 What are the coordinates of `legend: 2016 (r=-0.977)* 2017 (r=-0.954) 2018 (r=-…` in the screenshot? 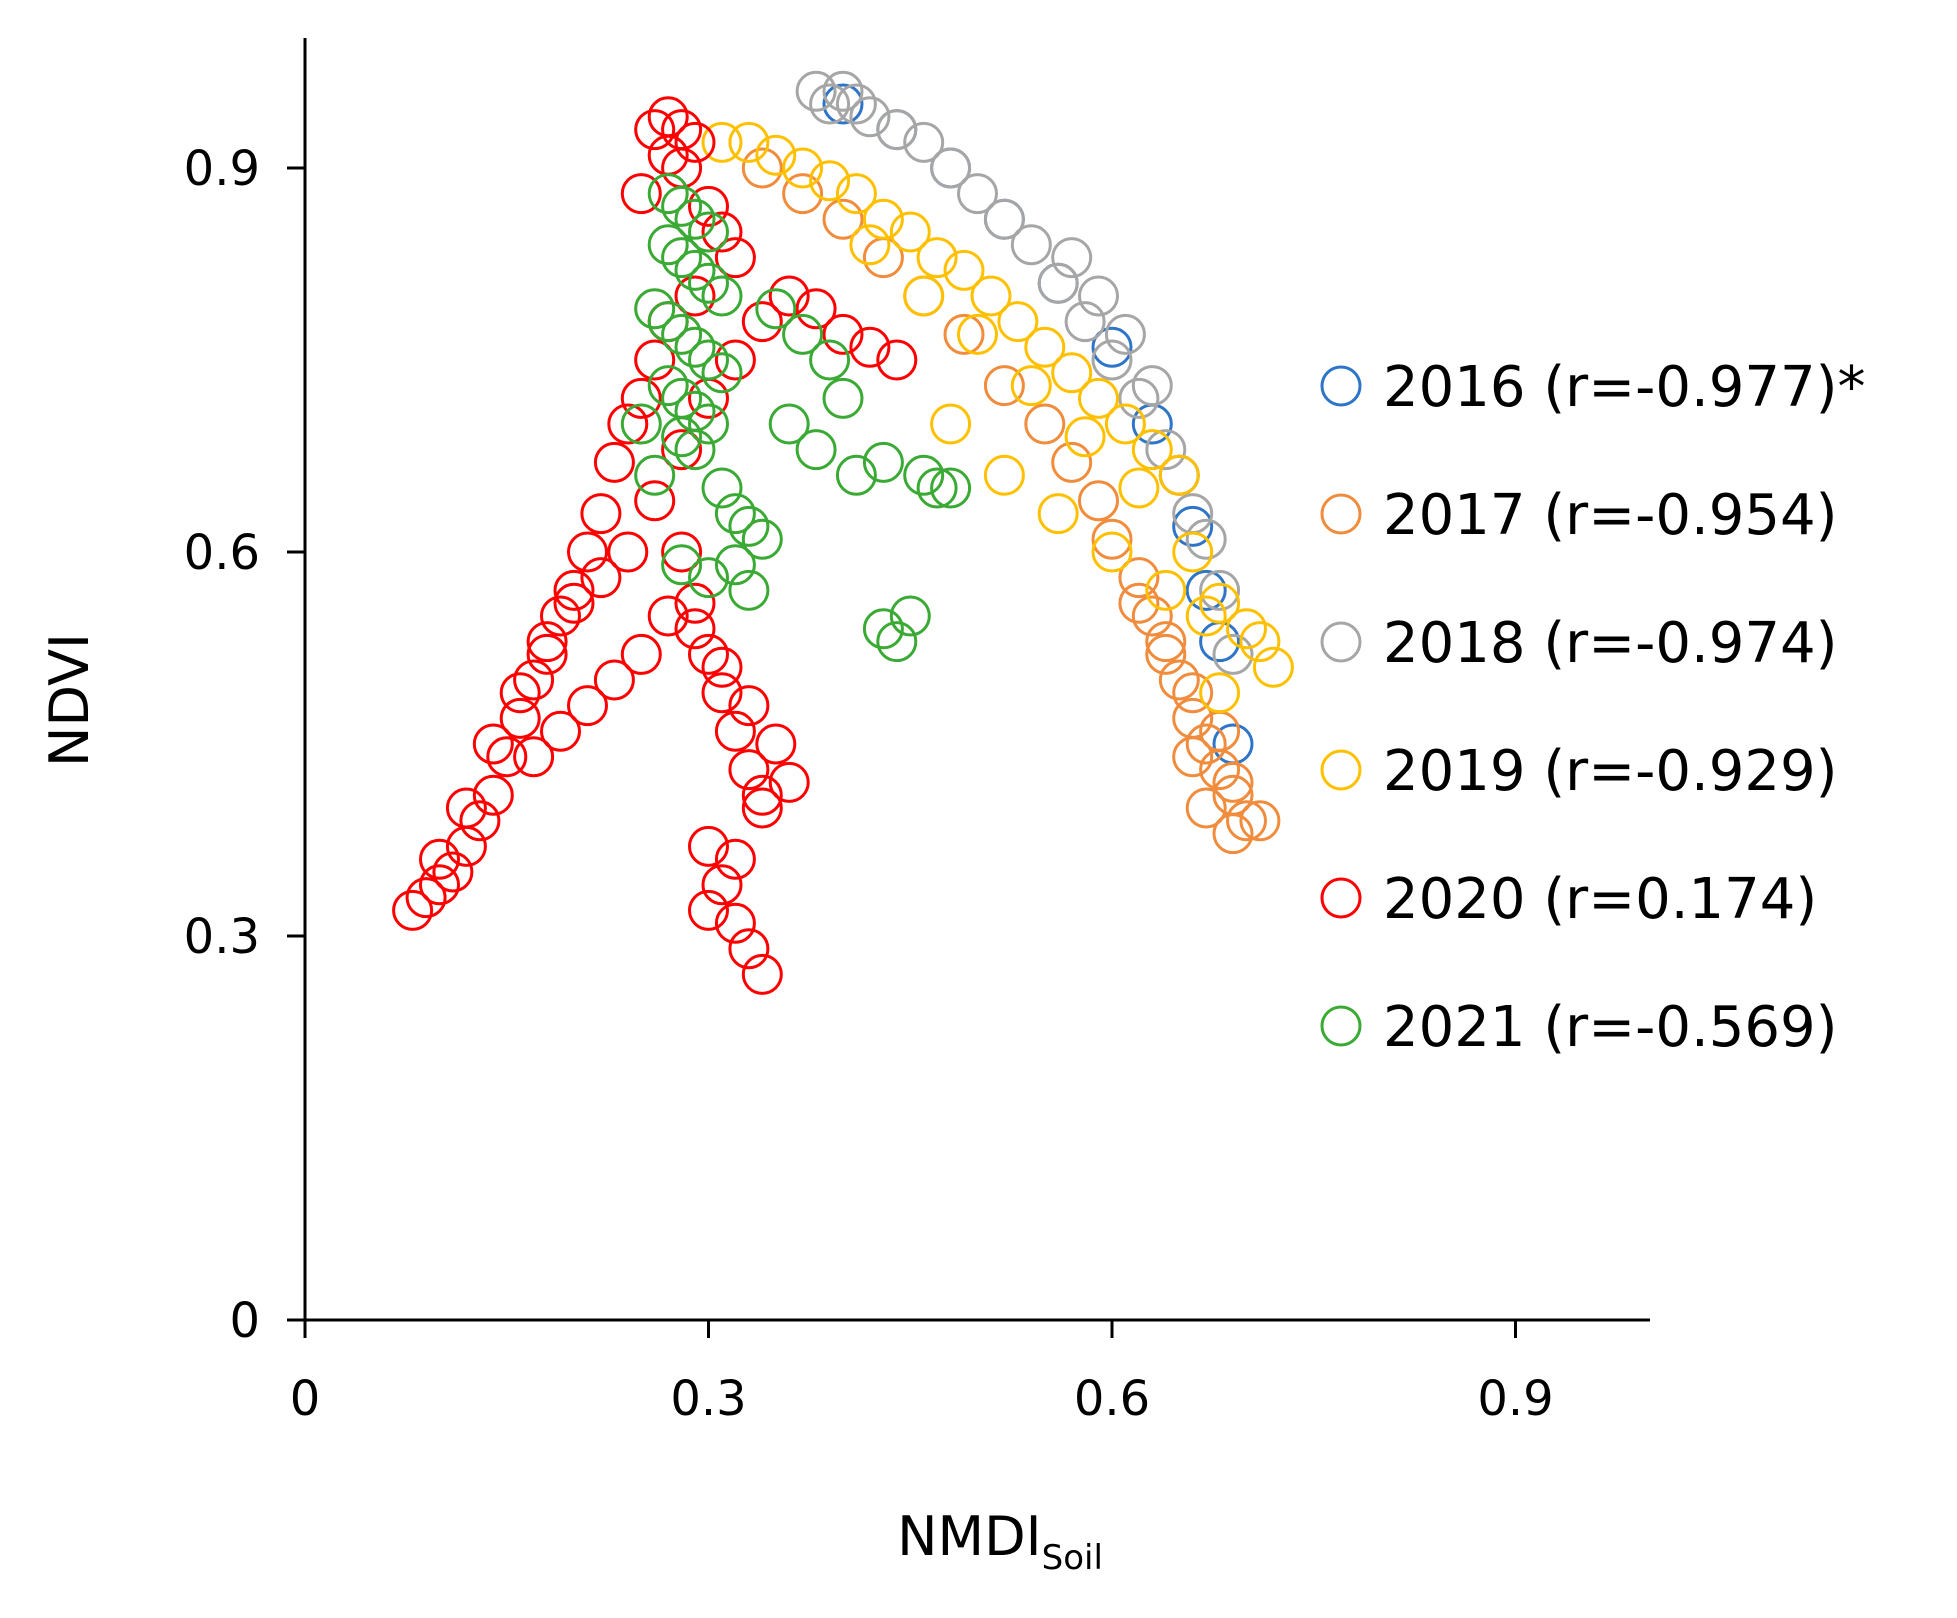 It's located at (1592, 707).